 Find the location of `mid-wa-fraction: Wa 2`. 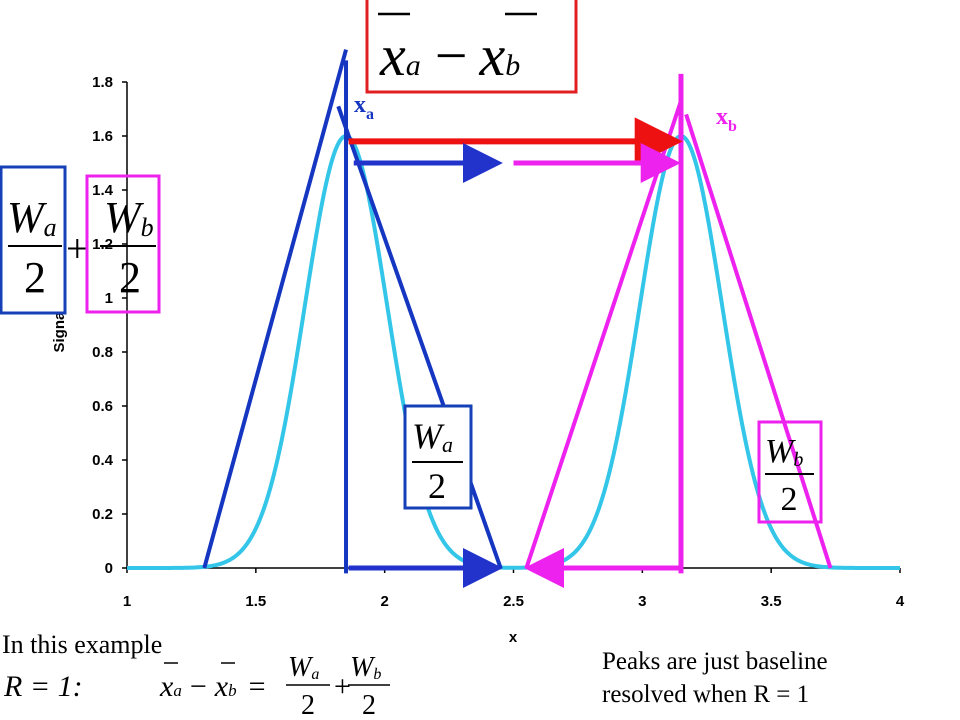

mid-wa-fraction: Wa 2 is located at coordinates (438, 457).